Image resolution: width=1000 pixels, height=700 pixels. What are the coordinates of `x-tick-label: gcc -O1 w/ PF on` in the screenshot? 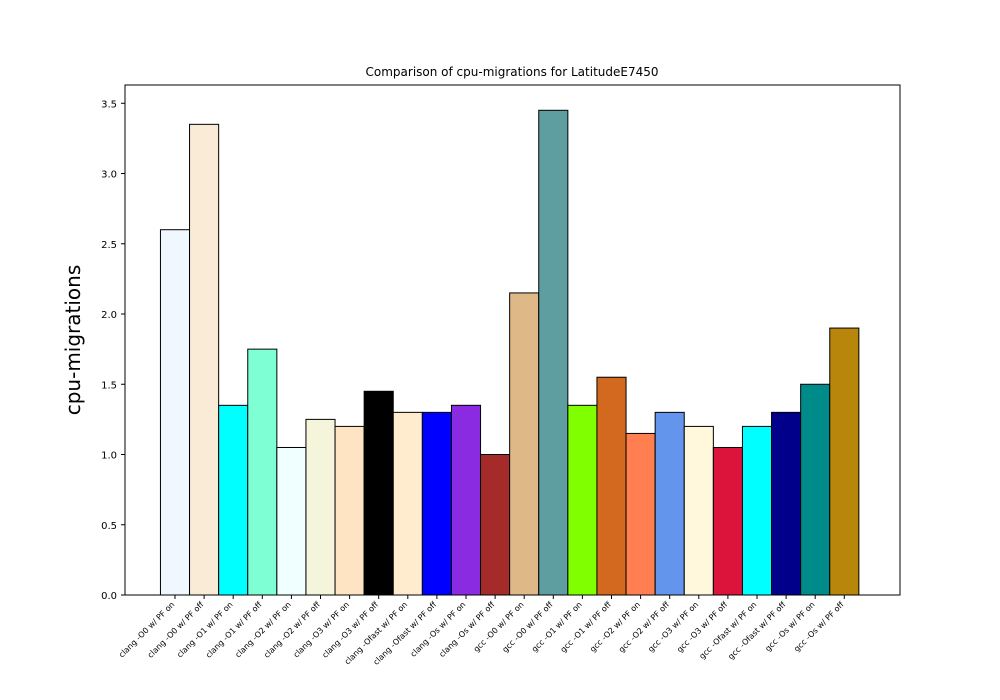 It's located at (557, 627).